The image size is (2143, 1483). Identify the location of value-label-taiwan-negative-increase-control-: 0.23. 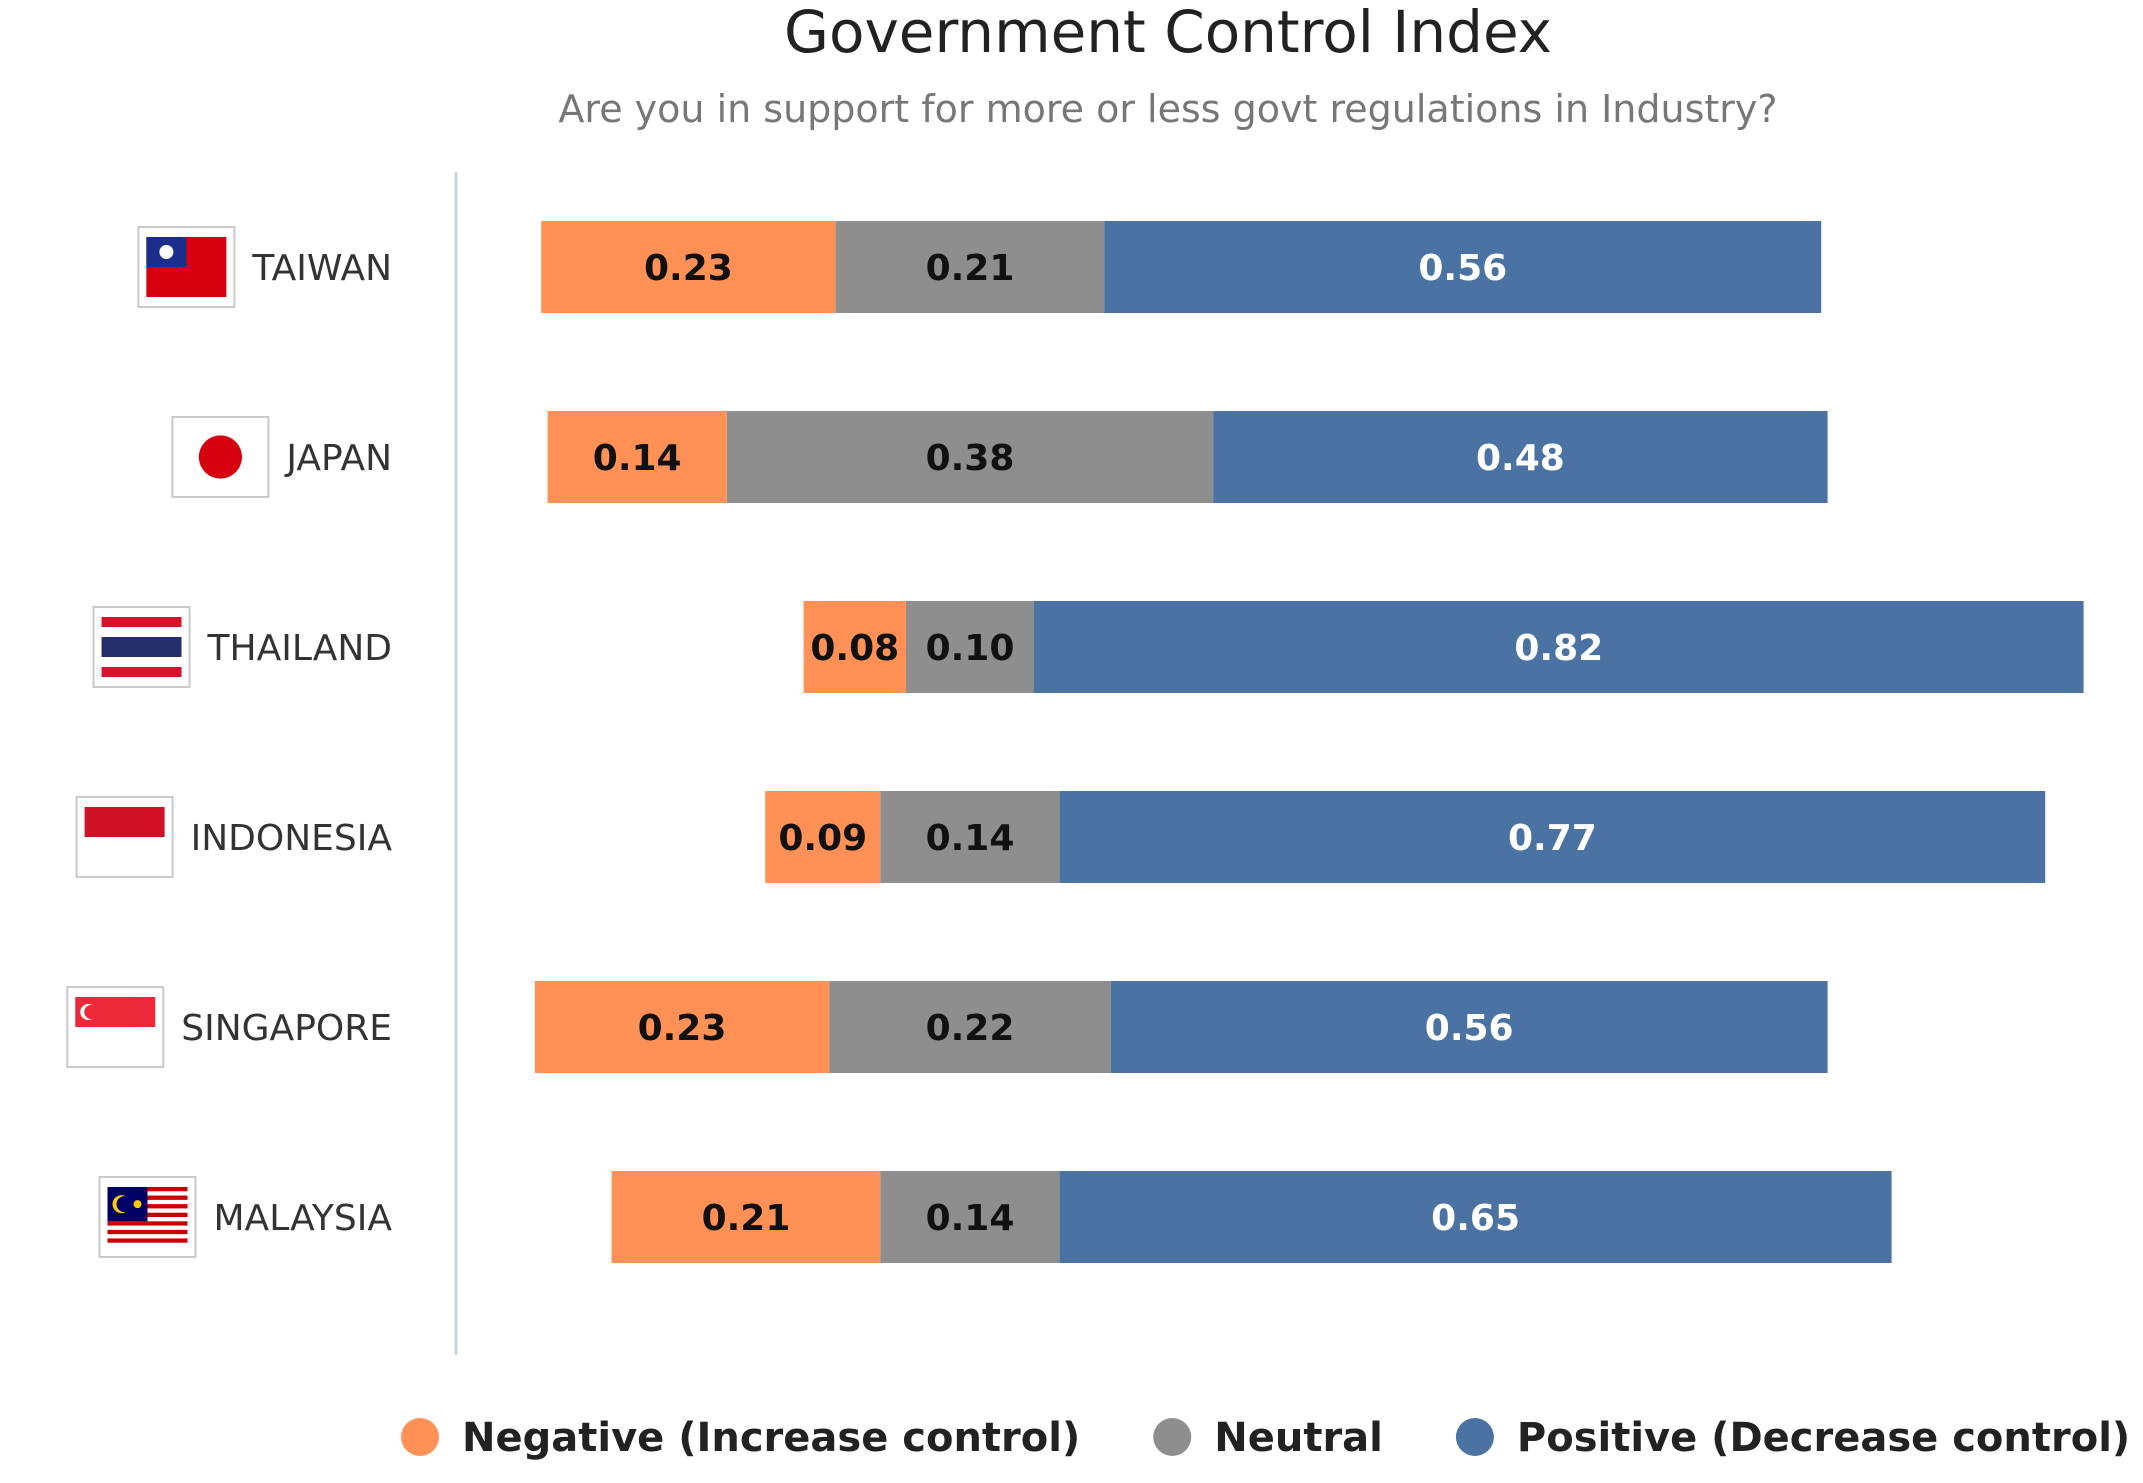
(688, 268).